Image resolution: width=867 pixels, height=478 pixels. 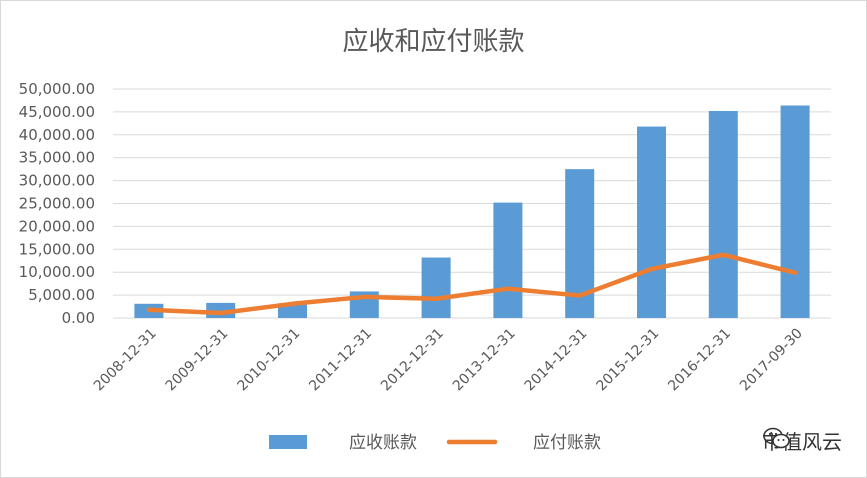 I want to click on y-tick-label: 25,000.00, so click(x=57, y=204).